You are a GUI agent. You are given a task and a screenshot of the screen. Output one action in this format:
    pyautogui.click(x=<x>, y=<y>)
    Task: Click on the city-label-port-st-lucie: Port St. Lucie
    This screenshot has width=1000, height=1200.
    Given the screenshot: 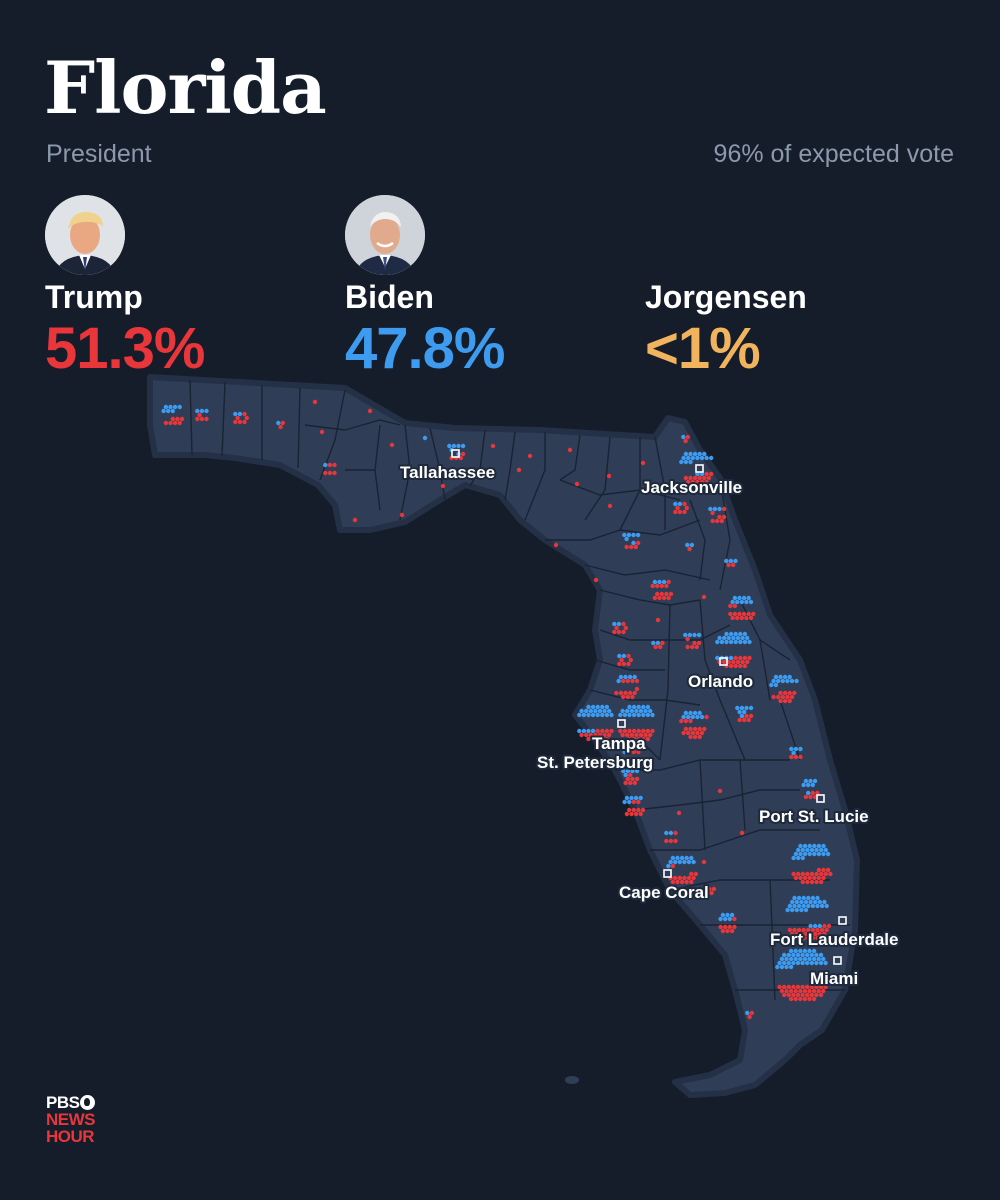 What is the action you would take?
    pyautogui.click(x=814, y=816)
    